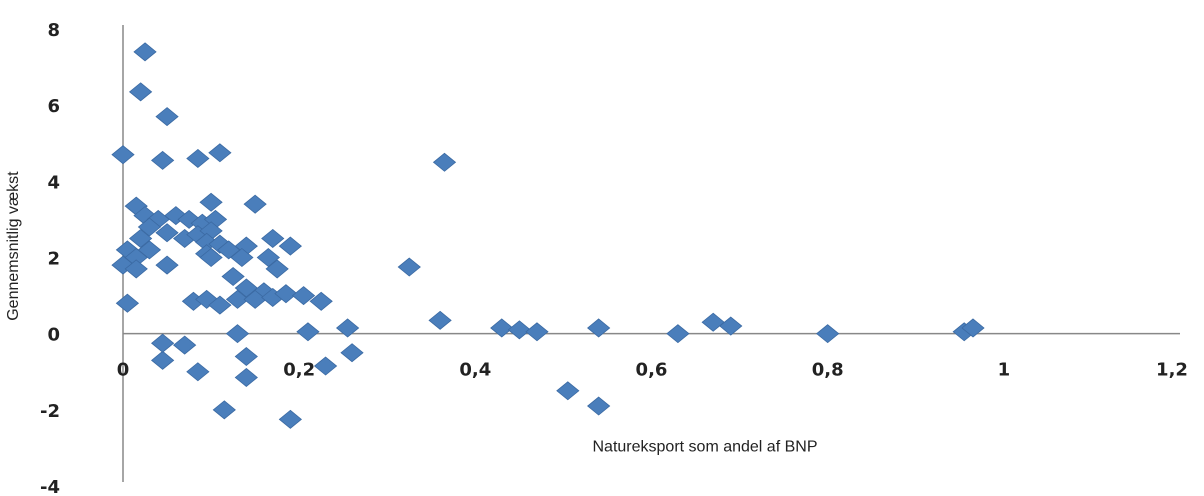 This screenshot has width=1204, height=496. I want to click on y-tick-label: -4, so click(50, 486).